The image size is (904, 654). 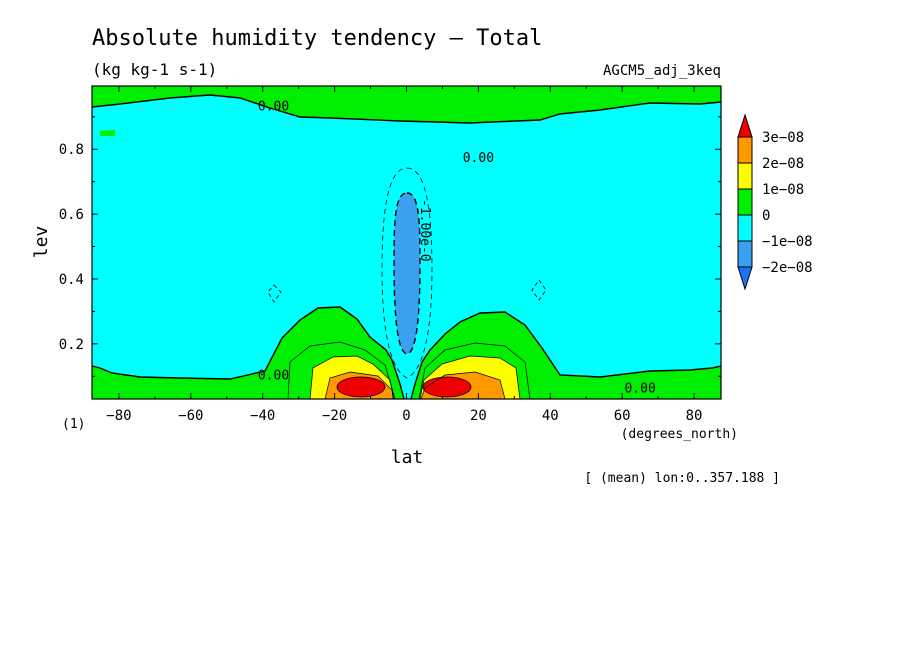 I want to click on experiment-label: AGCM5_adj_3keq, so click(x=662, y=71).